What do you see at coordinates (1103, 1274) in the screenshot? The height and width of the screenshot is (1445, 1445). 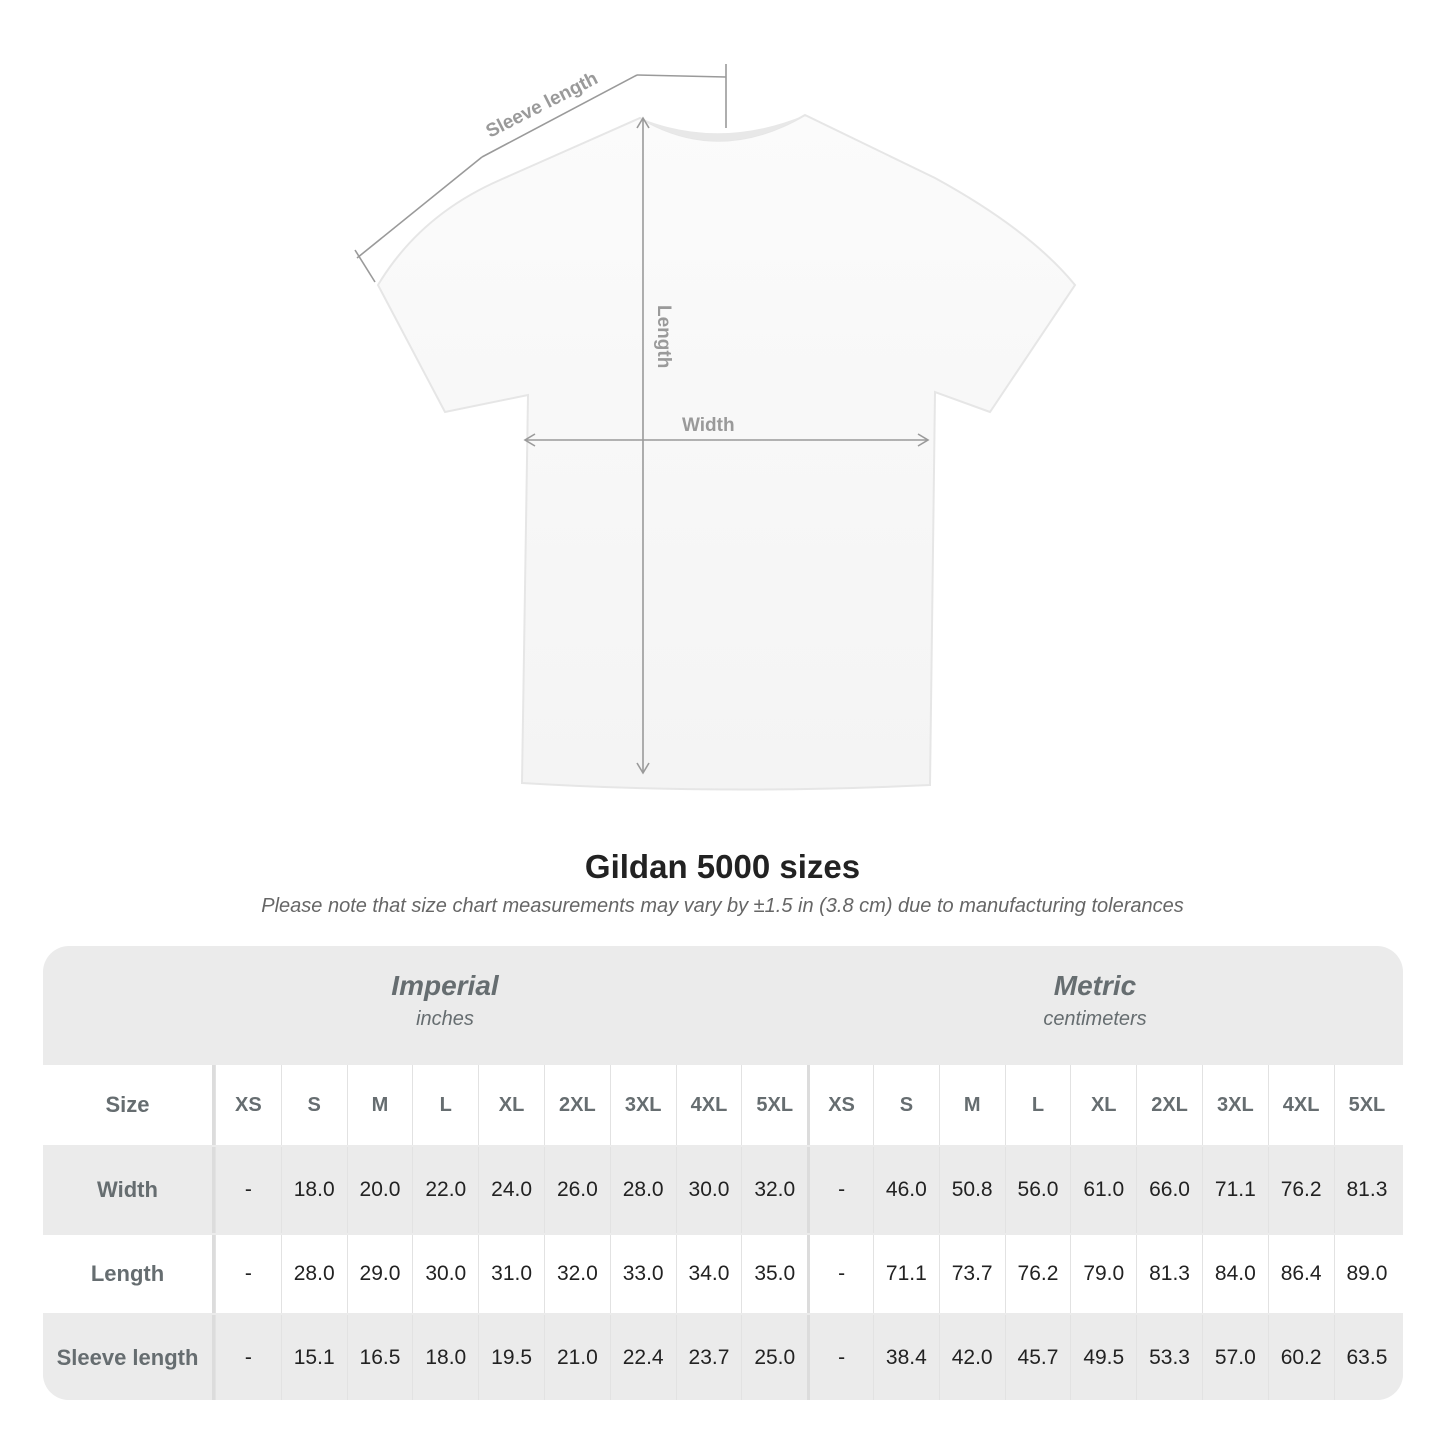 I see `metric-value-cell: 79.0` at bounding box center [1103, 1274].